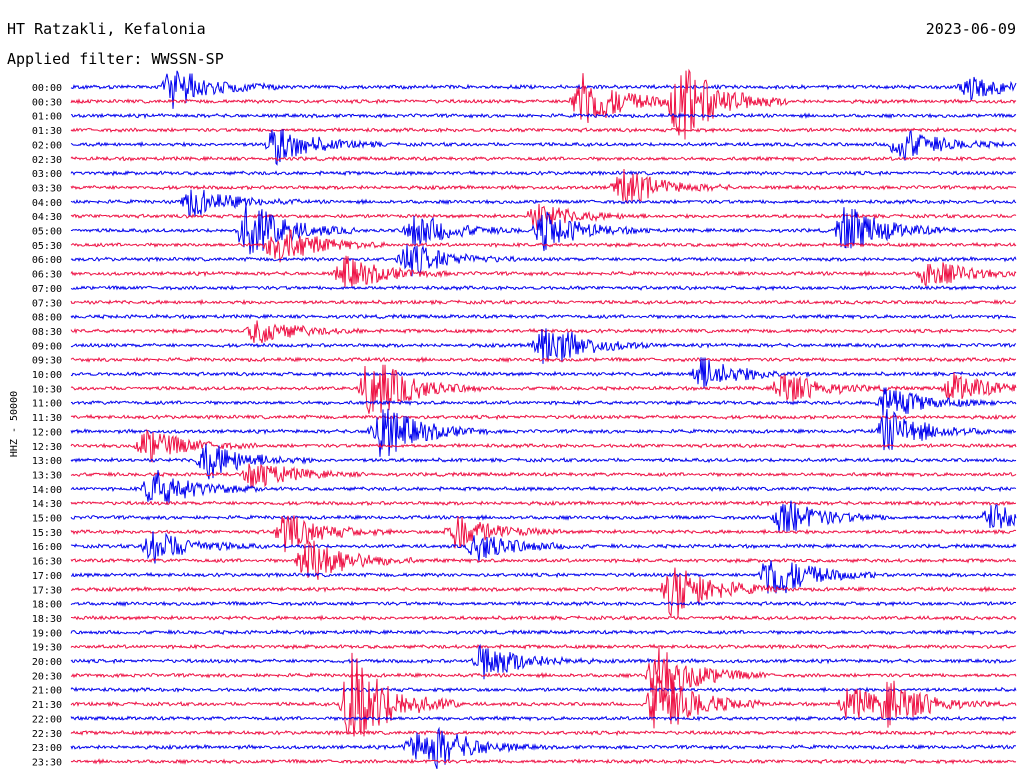 This screenshot has width=1024, height=780. What do you see at coordinates (47, 389) in the screenshot?
I see `row-time-label: 10:30` at bounding box center [47, 389].